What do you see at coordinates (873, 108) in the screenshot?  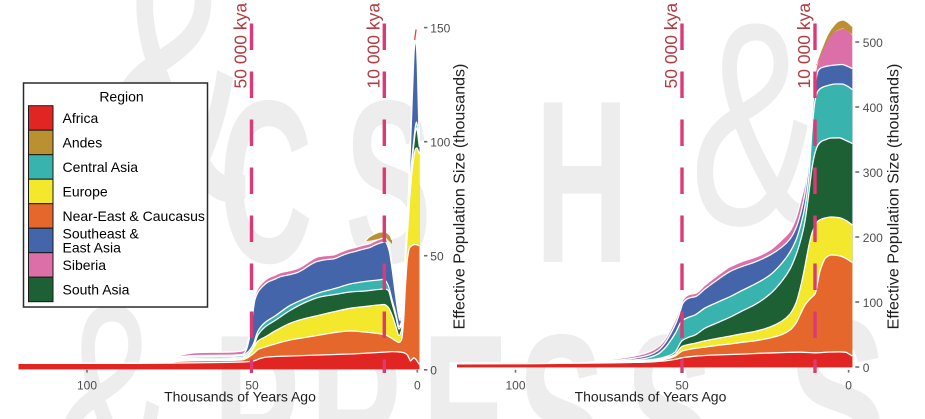 I see `svg-text: 400` at bounding box center [873, 108].